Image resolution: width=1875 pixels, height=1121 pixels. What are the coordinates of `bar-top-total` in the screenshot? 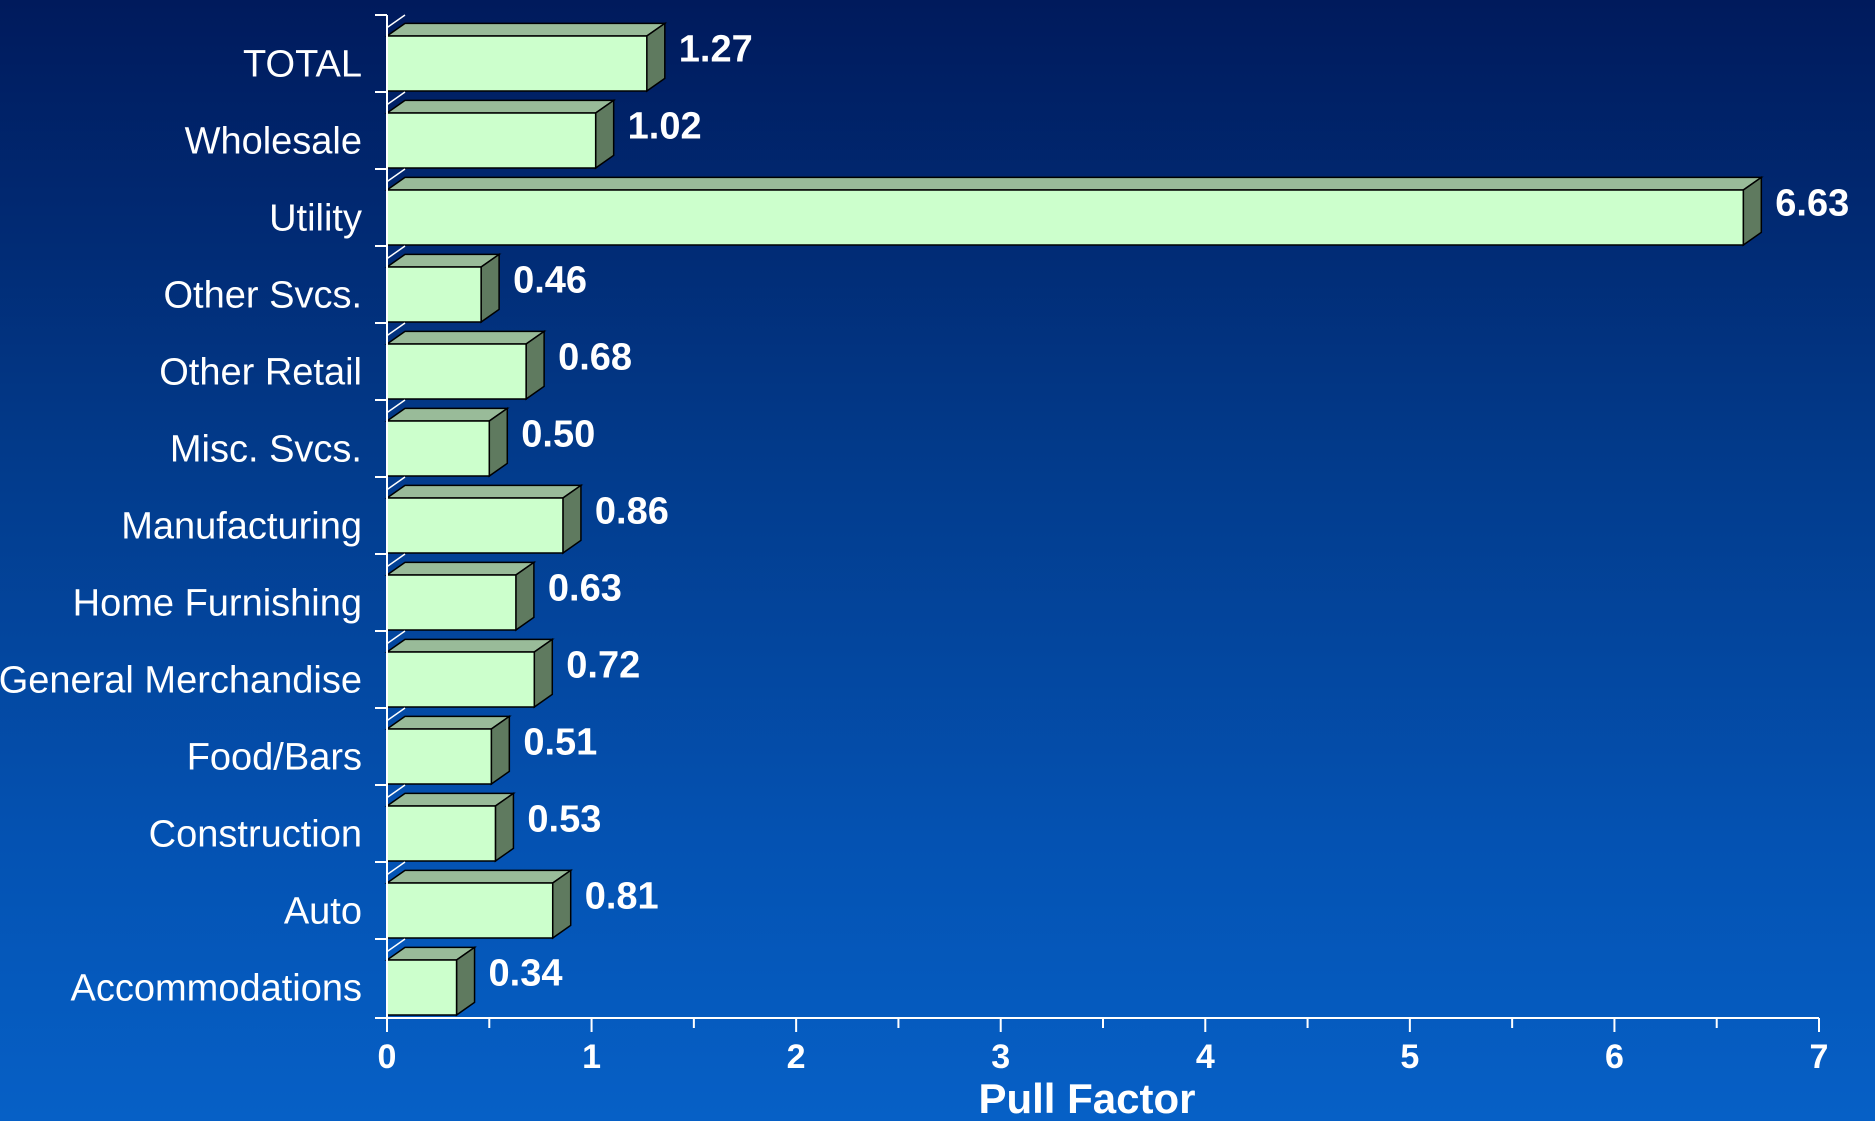 It's located at (526, 29).